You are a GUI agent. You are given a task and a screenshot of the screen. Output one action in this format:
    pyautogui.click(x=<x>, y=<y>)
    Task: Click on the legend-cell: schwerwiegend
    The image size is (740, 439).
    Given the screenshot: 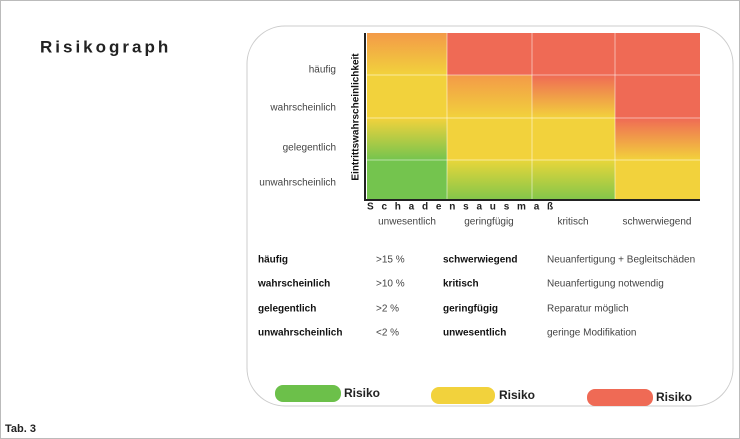 What is the action you would take?
    pyautogui.click(x=480, y=260)
    